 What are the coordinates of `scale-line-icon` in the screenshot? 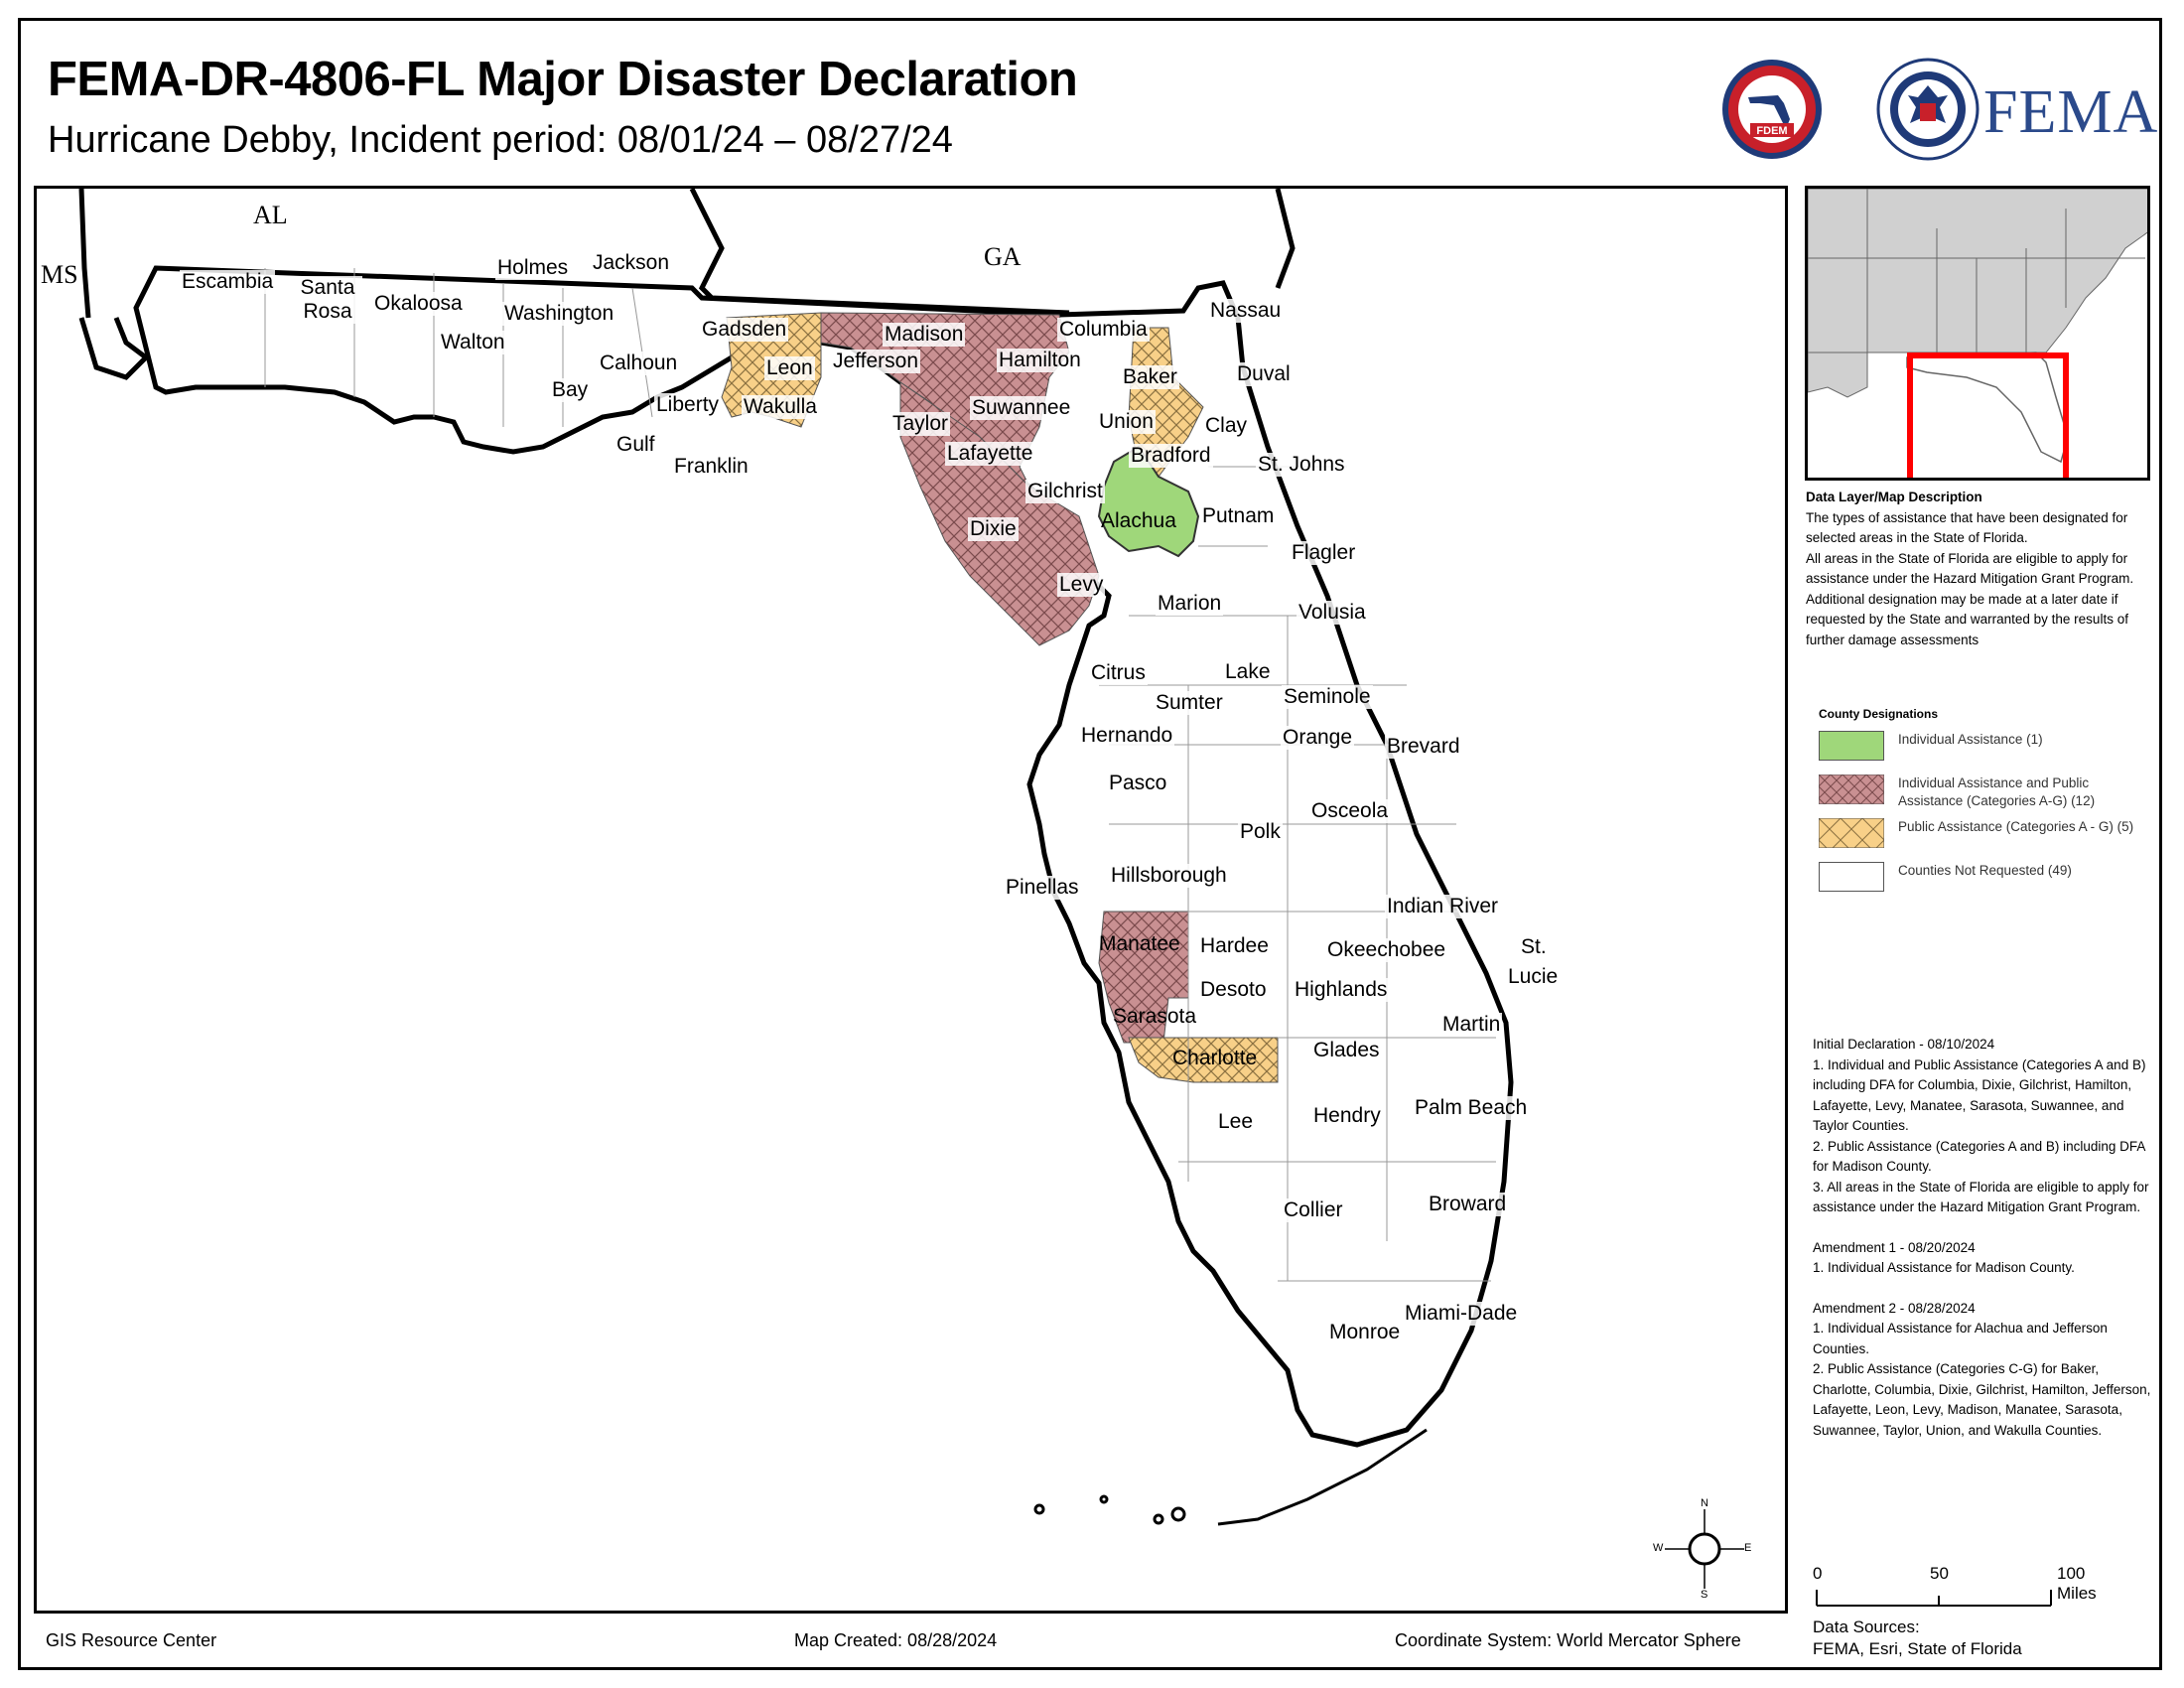 It's located at (1934, 1598).